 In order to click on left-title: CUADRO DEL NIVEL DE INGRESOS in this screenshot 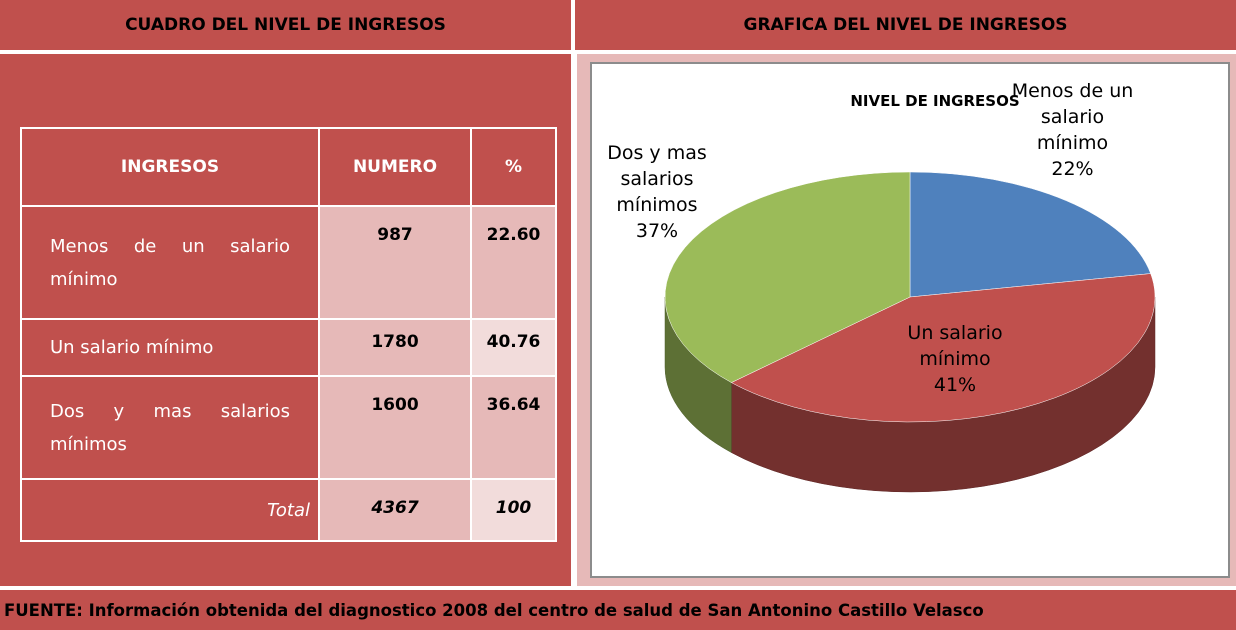, I will do `click(285, 25)`.